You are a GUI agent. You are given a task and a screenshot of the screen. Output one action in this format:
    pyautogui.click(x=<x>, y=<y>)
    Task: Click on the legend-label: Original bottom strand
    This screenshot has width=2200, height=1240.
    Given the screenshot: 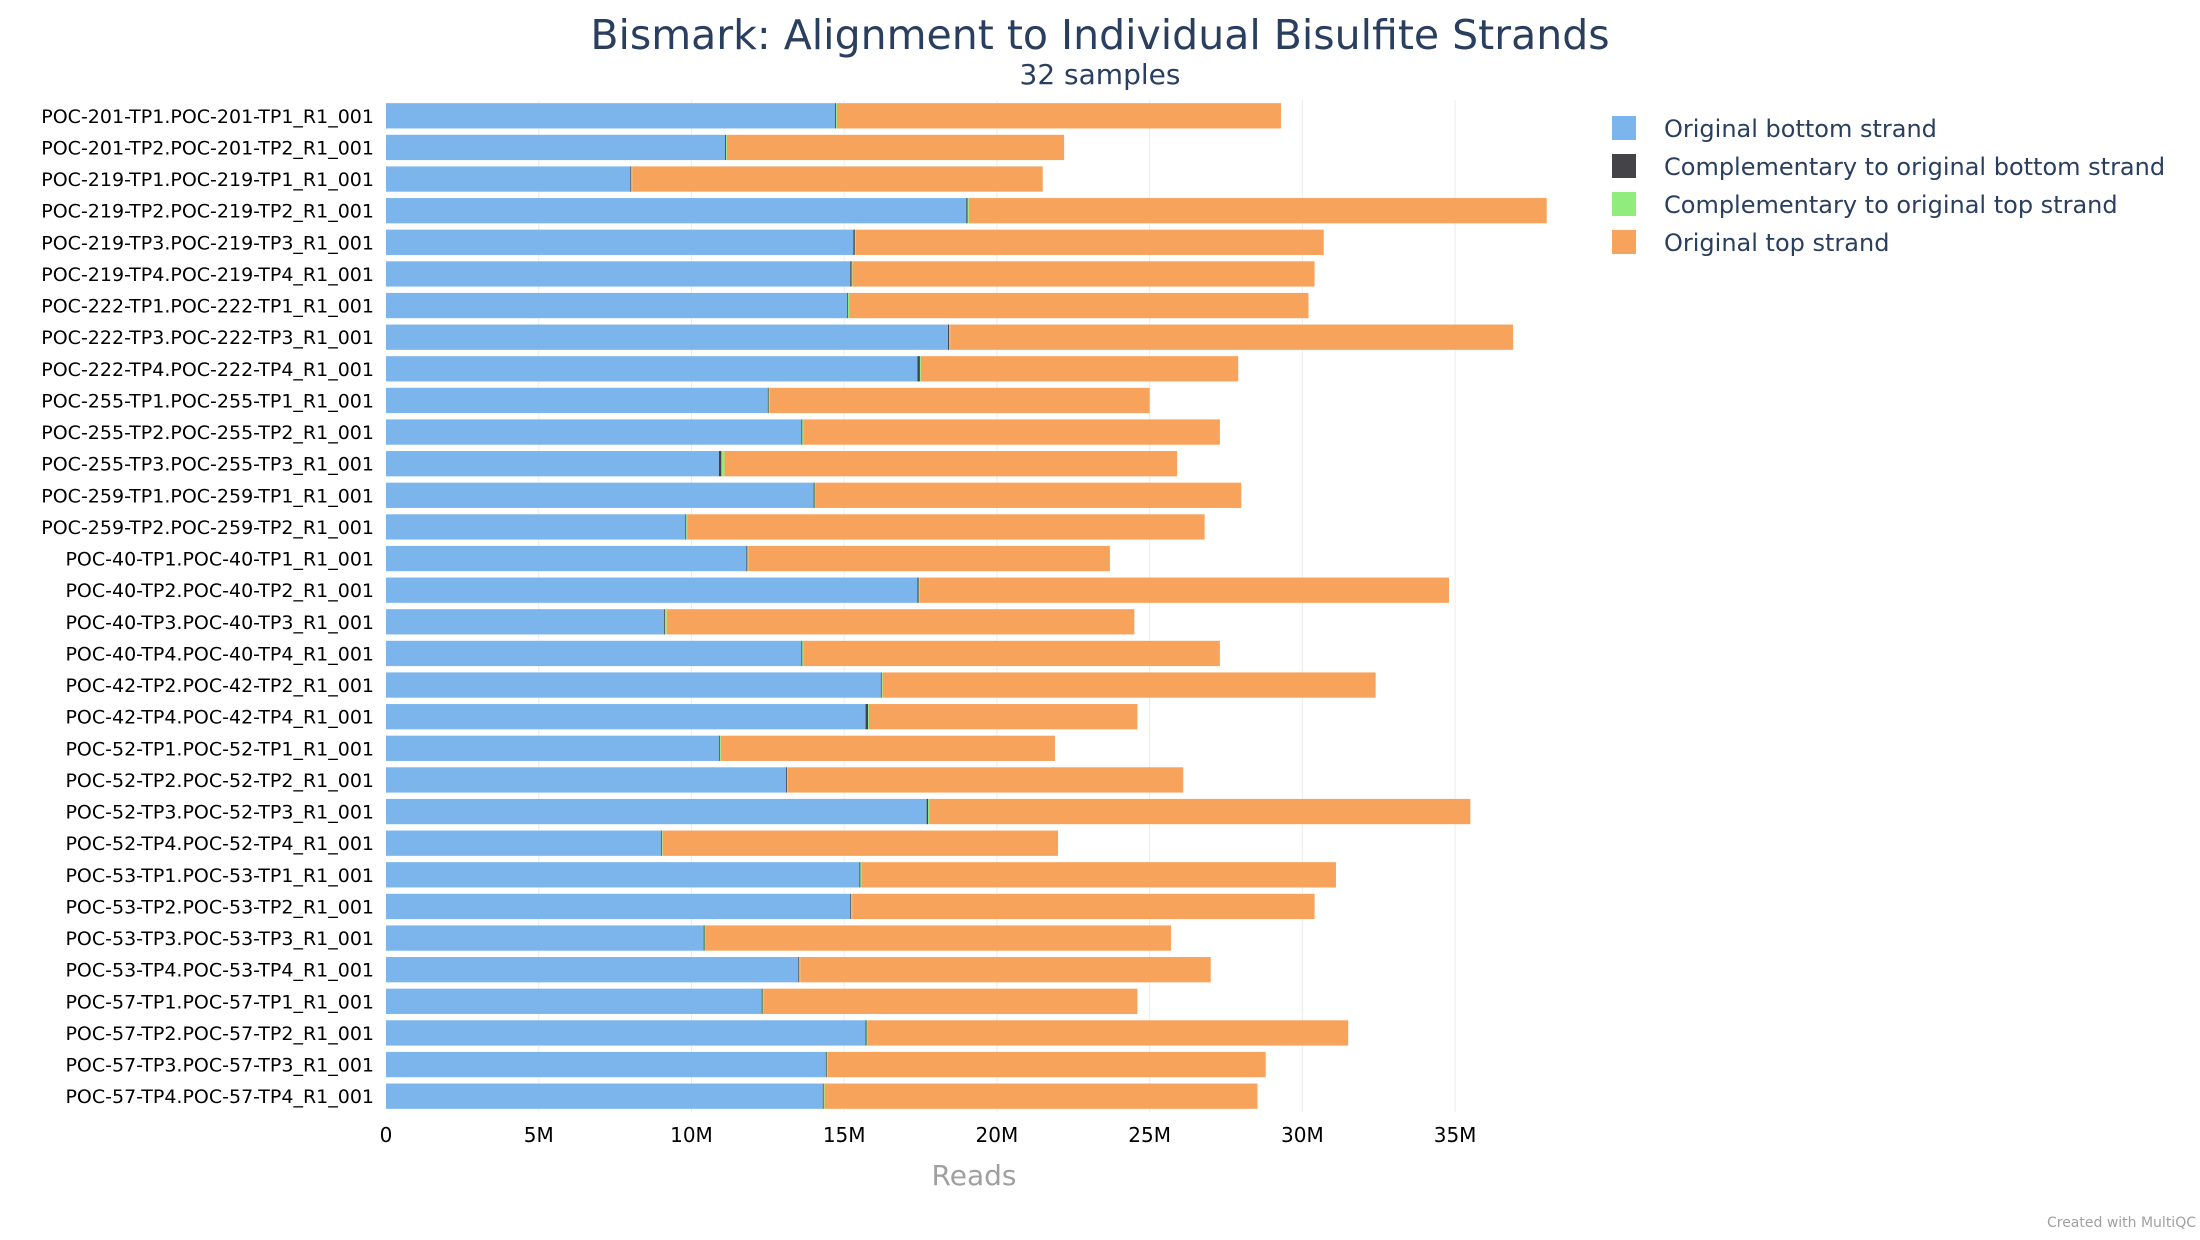 What is the action you would take?
    pyautogui.click(x=1800, y=129)
    